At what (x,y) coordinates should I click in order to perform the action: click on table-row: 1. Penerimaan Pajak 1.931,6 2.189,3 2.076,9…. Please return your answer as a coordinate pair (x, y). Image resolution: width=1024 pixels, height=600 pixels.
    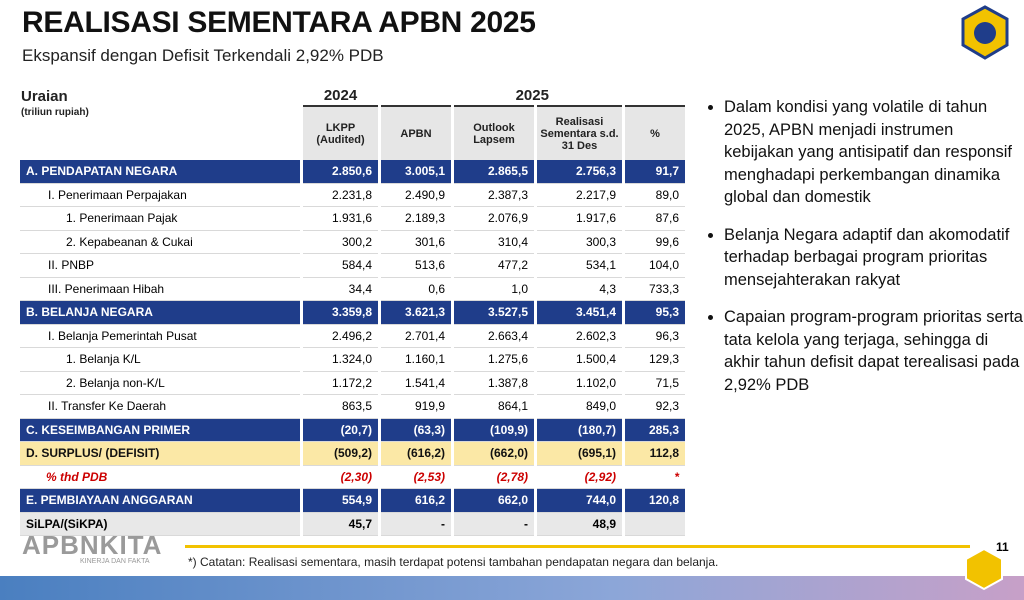
    Looking at the image, I should click on (352, 218).